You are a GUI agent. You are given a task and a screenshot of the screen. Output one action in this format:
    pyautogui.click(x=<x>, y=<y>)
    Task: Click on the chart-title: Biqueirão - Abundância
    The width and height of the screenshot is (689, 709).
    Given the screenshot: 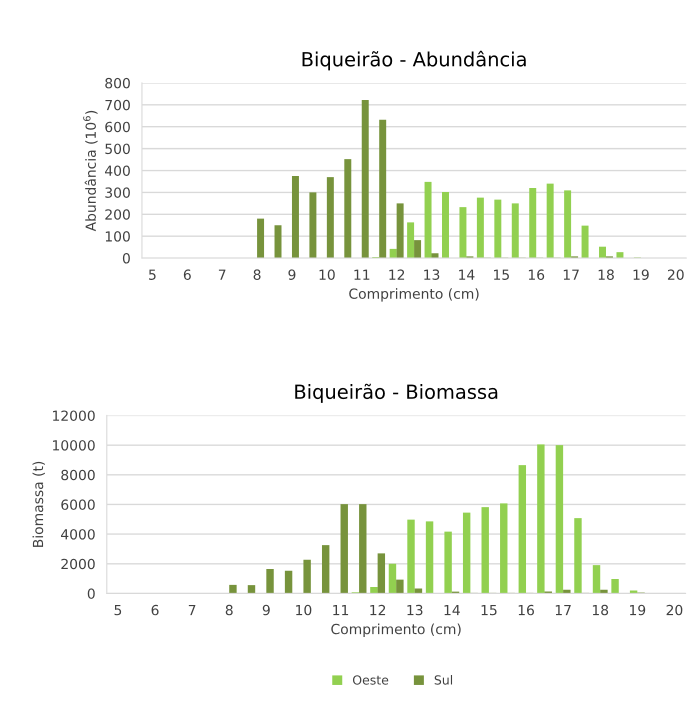 What is the action you would take?
    pyautogui.click(x=414, y=60)
    